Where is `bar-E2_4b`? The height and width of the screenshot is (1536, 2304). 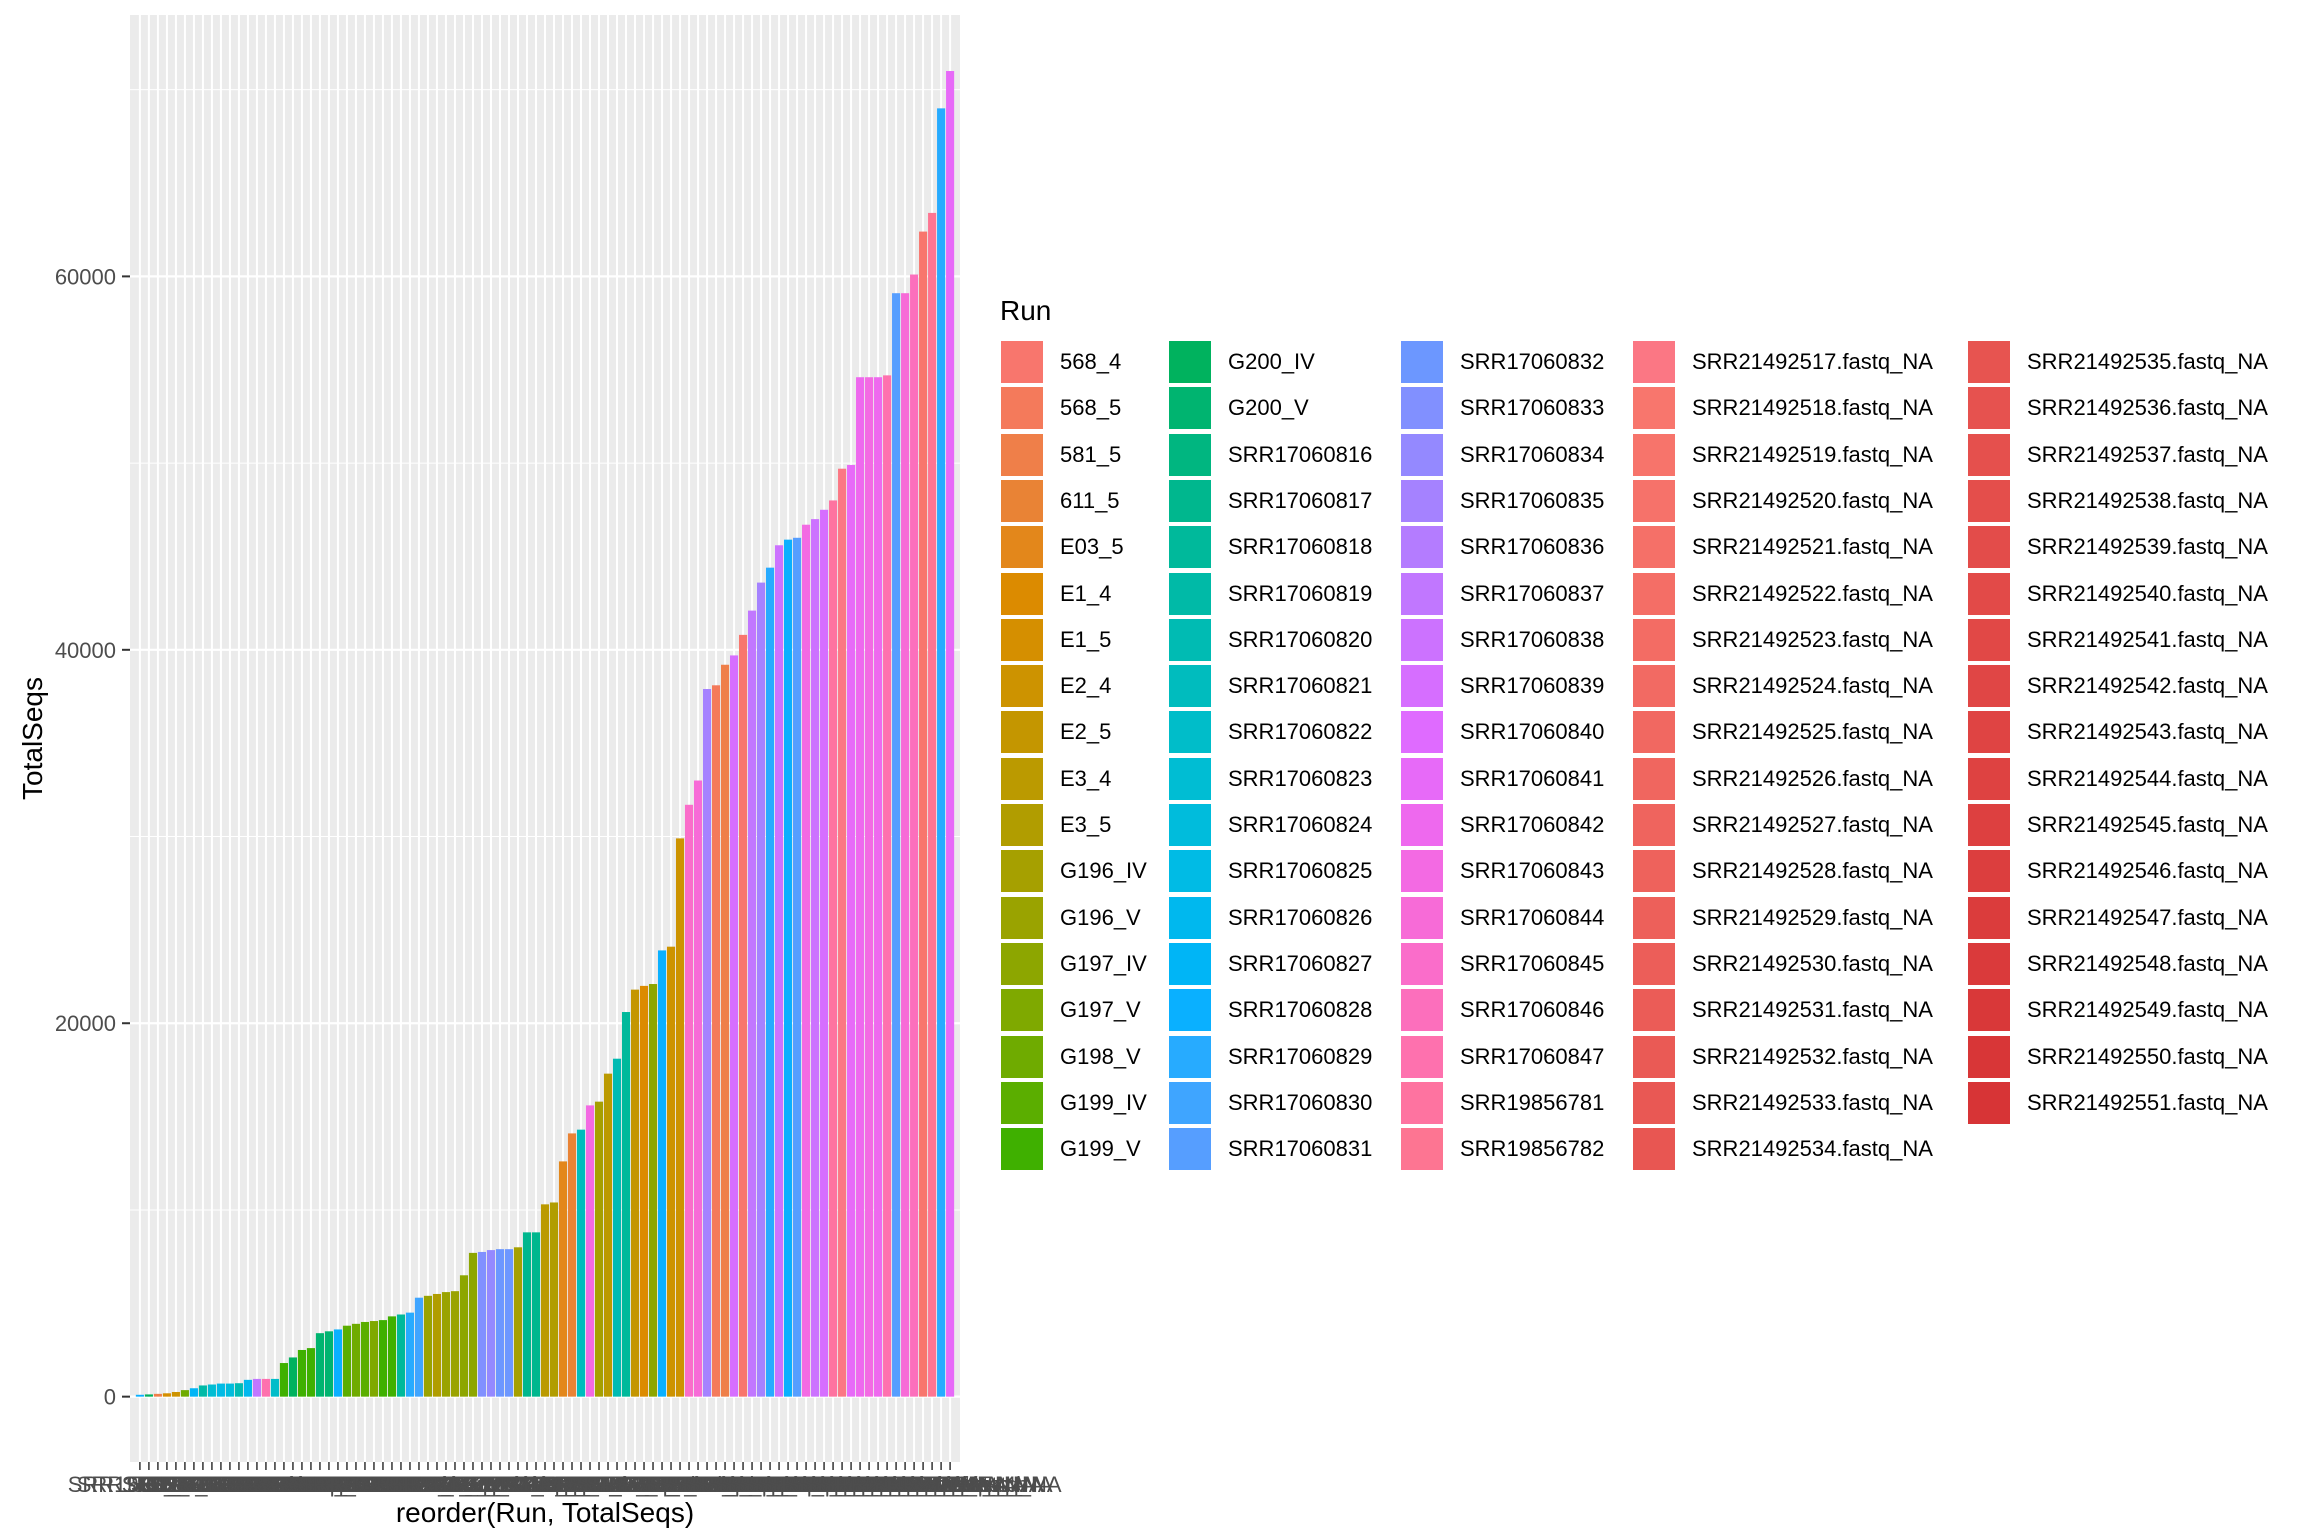
bar-E2_4b is located at coordinates (671, 1171).